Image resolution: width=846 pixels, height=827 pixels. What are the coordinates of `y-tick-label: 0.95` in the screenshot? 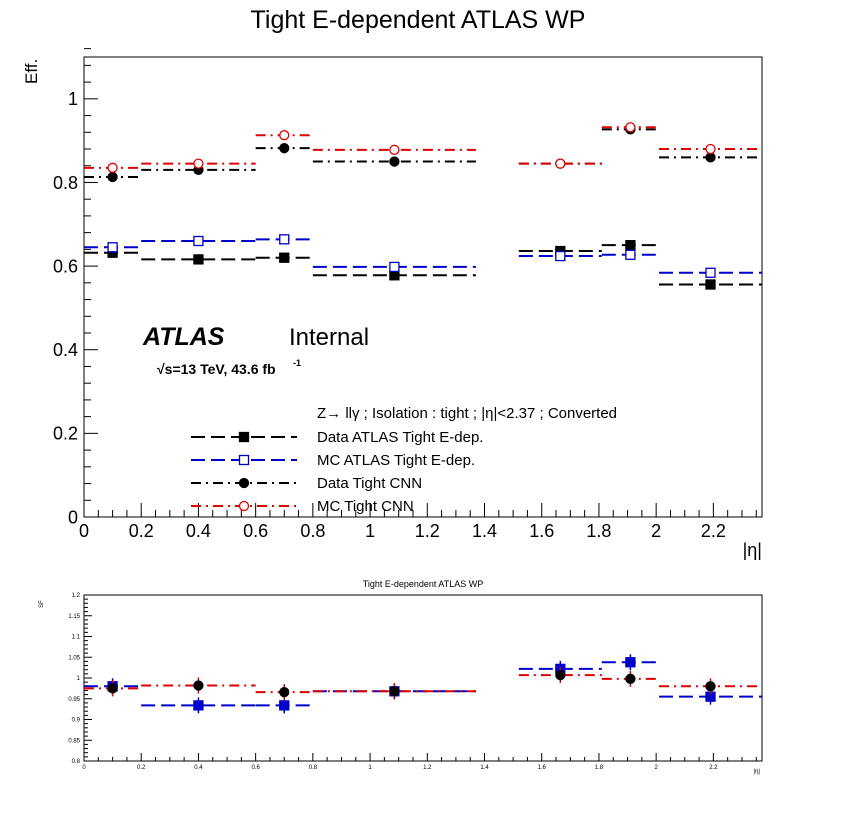 It's located at (74, 700).